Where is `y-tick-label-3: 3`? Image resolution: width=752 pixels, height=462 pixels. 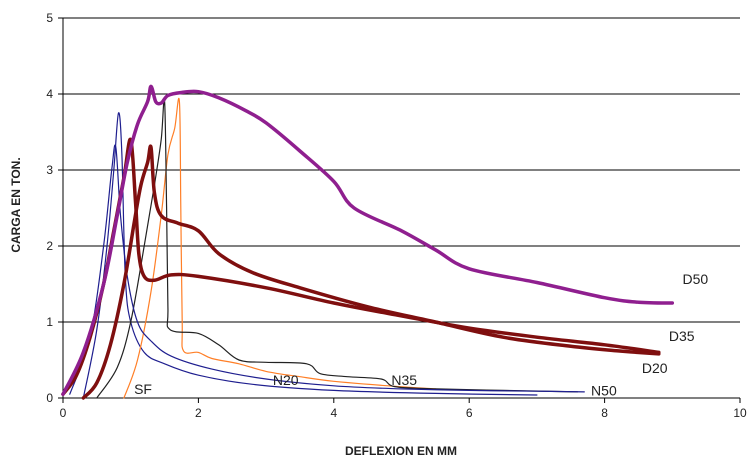 y-tick-label-3: 3 is located at coordinates (49, 170).